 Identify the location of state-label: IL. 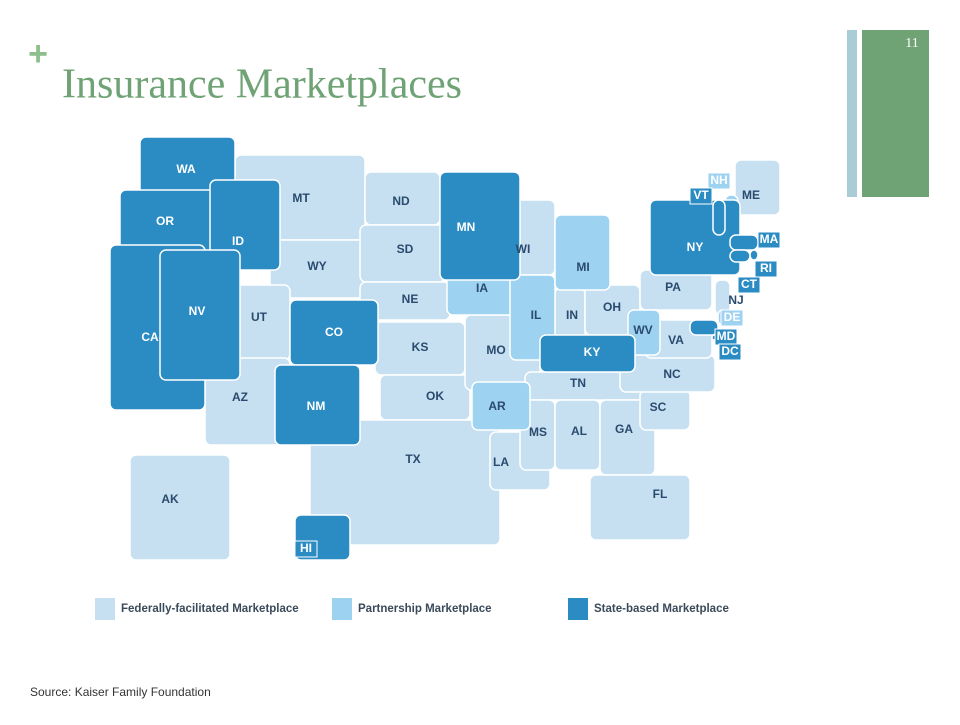
(536, 315).